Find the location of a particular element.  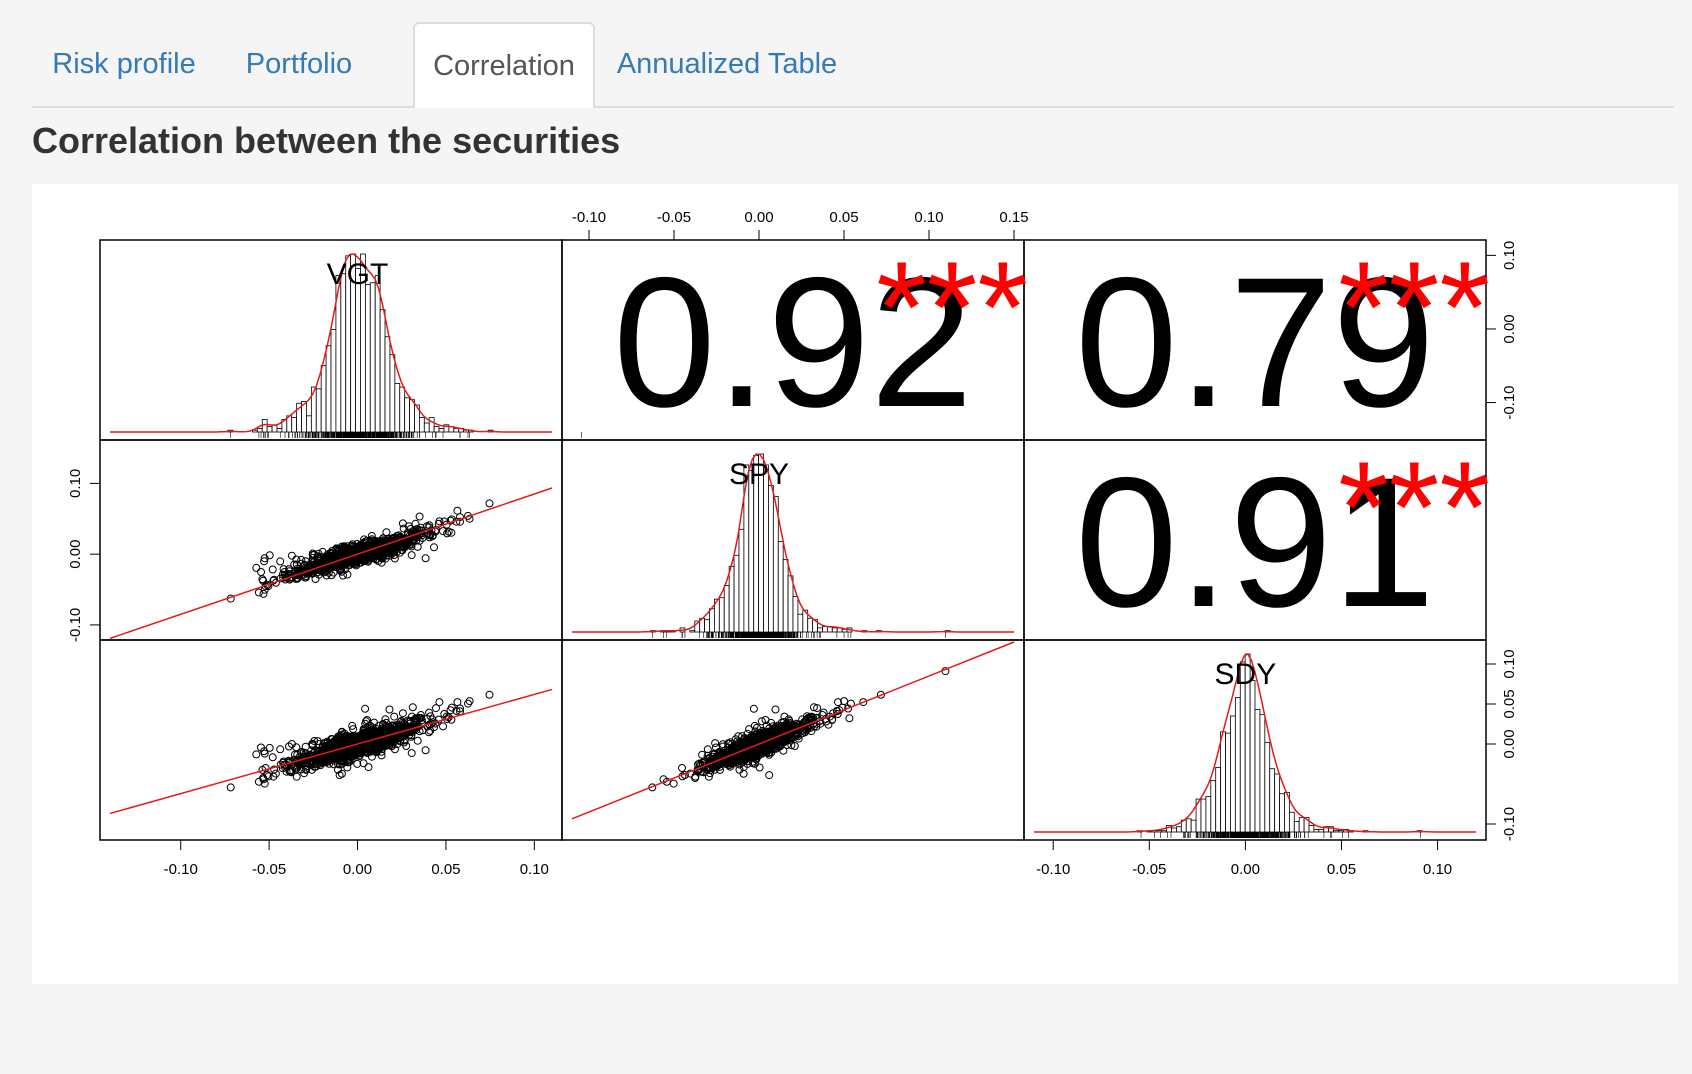

histogram-sdy is located at coordinates (1279, 743).